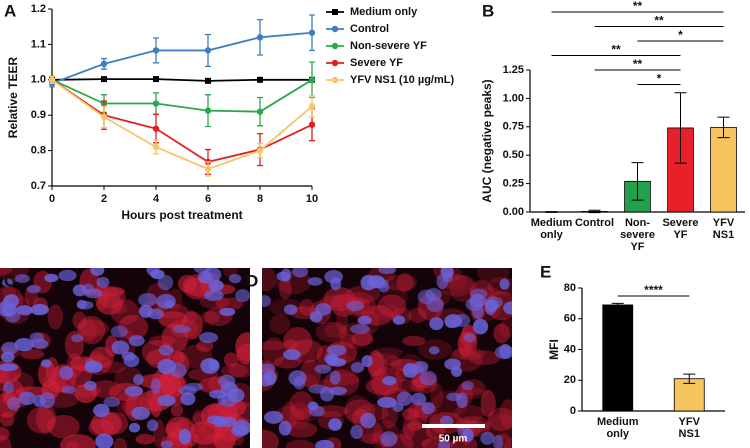  What do you see at coordinates (680, 128) in the screenshot?
I see `error-bar` at bounding box center [680, 128].